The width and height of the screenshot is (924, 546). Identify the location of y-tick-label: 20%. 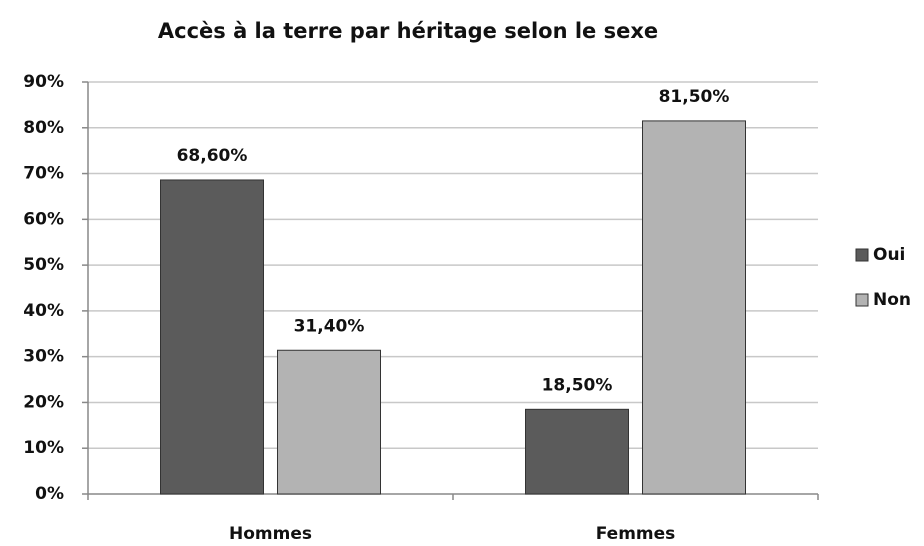
(43, 402).